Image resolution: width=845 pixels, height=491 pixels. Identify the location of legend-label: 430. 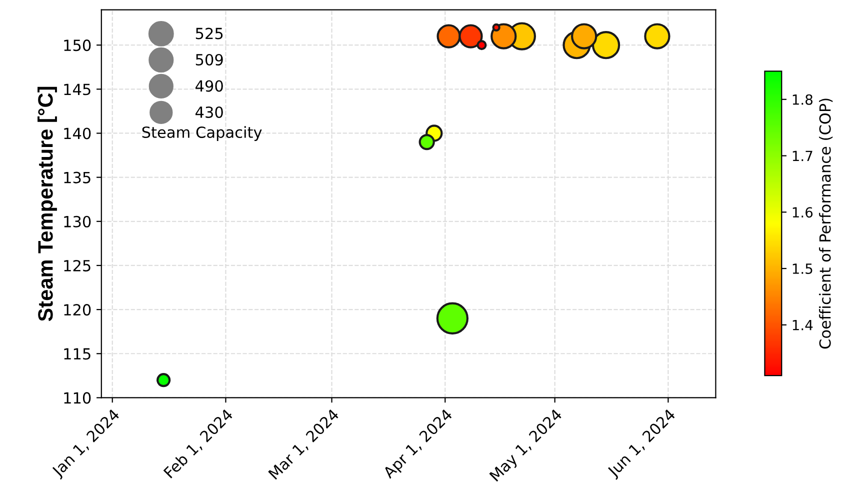
(209, 112).